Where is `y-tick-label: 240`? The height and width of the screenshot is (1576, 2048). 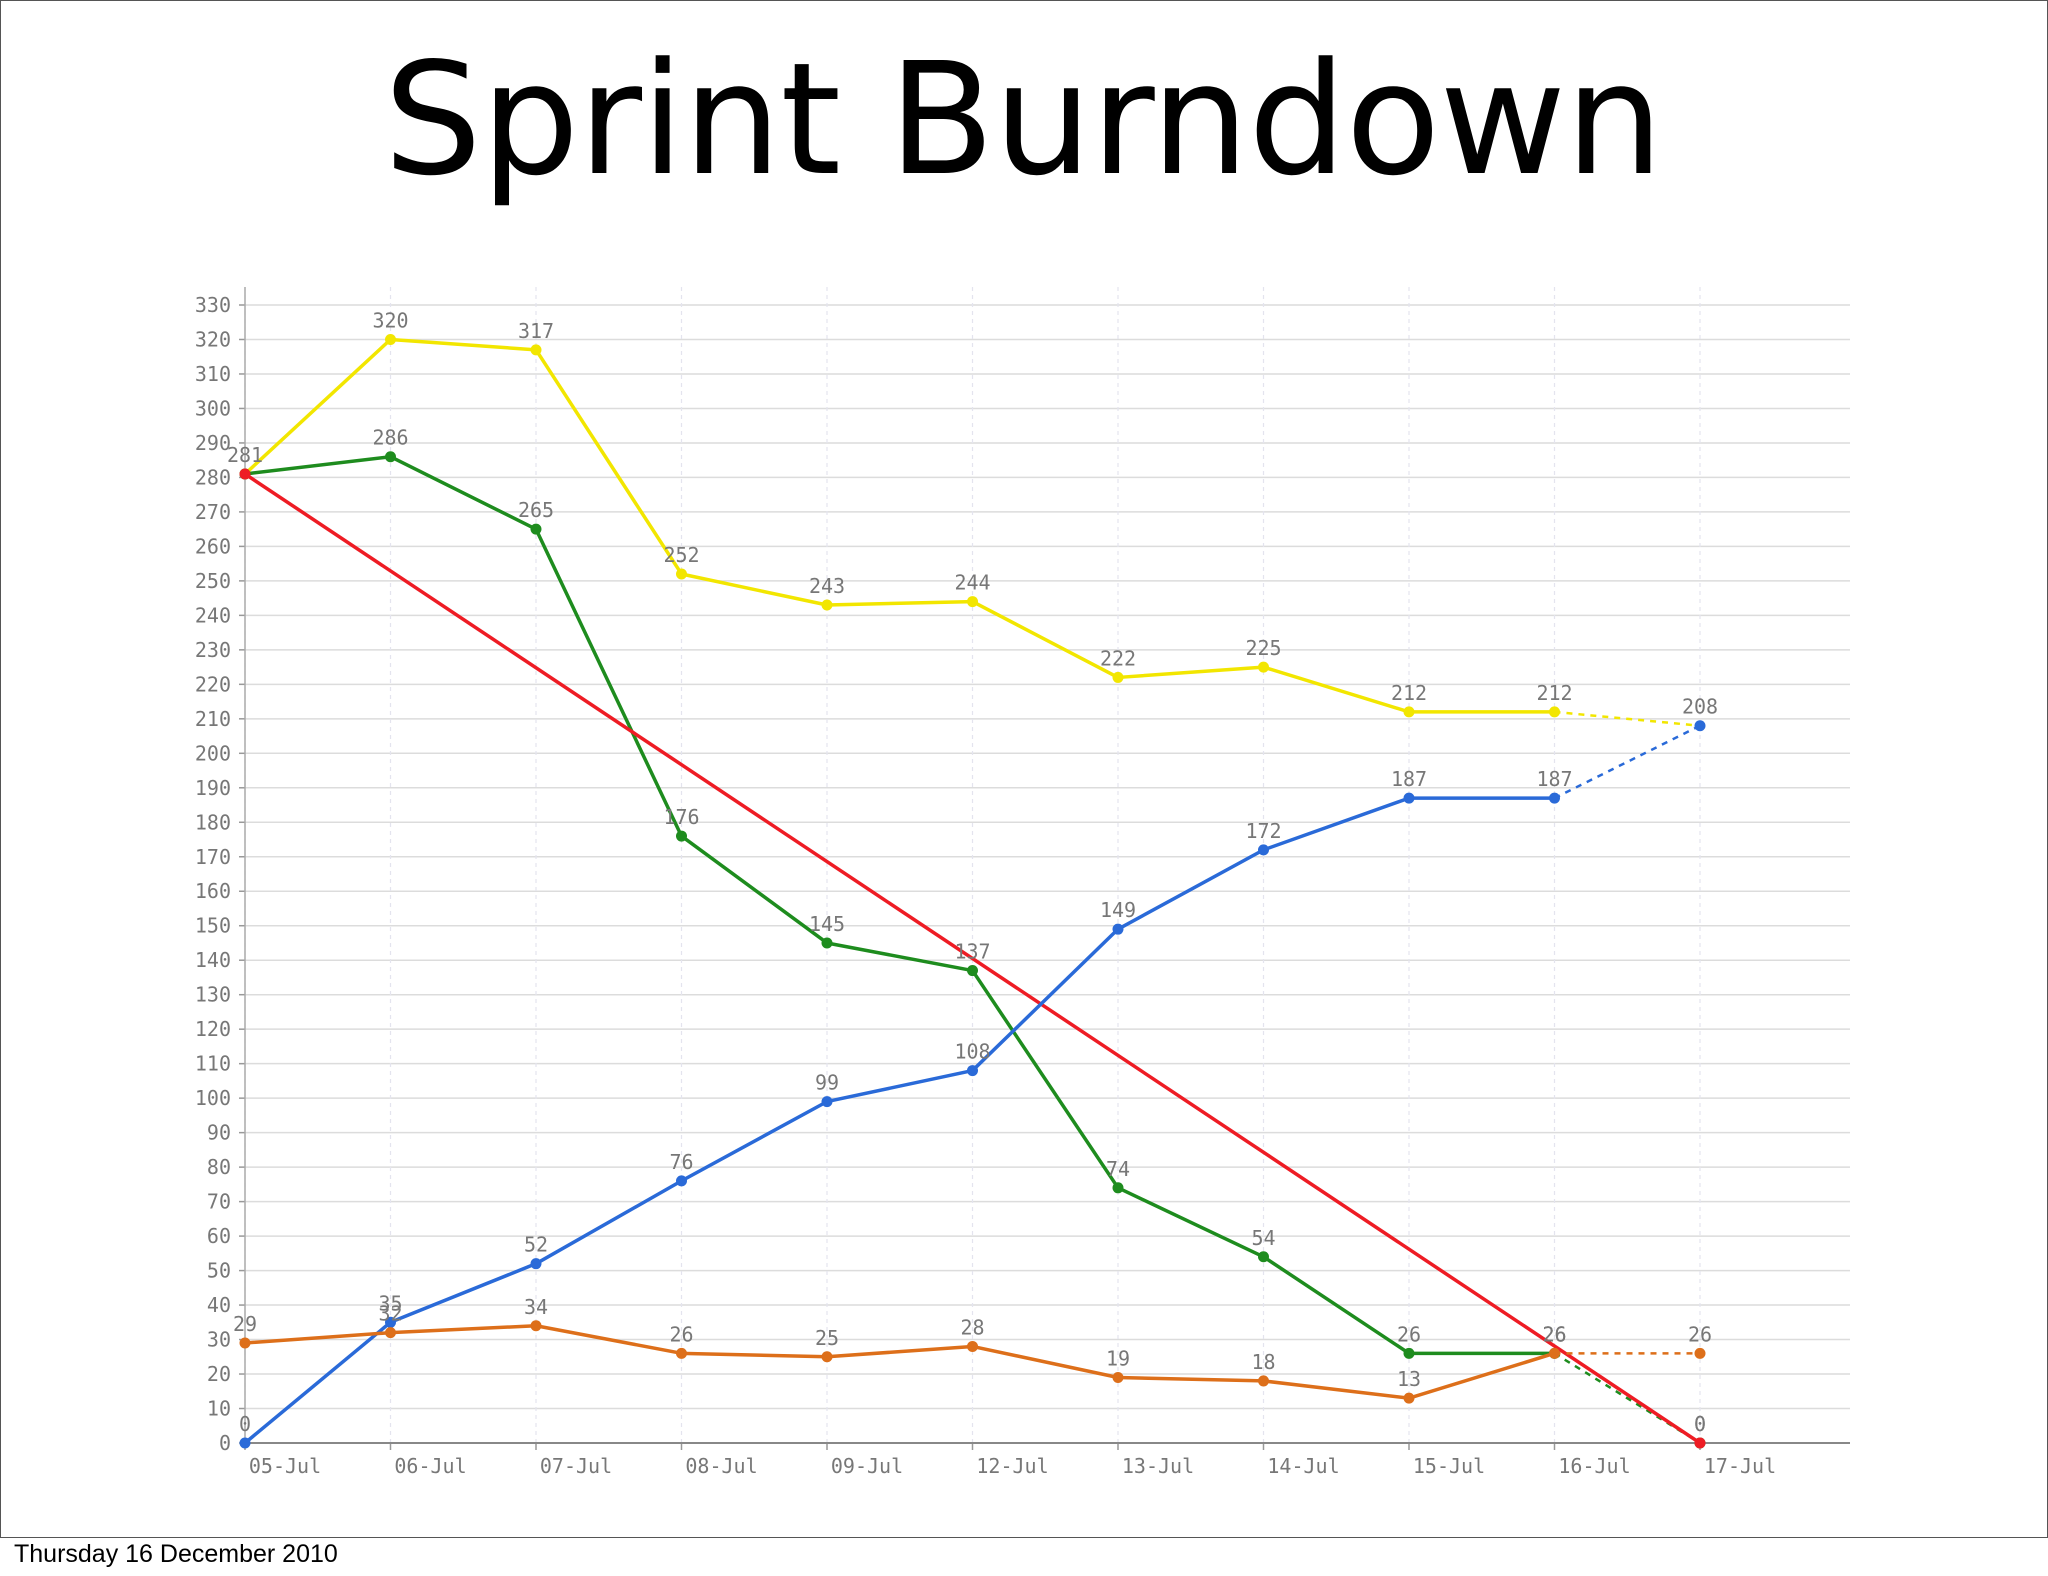
y-tick-label: 240 is located at coordinates (213, 615).